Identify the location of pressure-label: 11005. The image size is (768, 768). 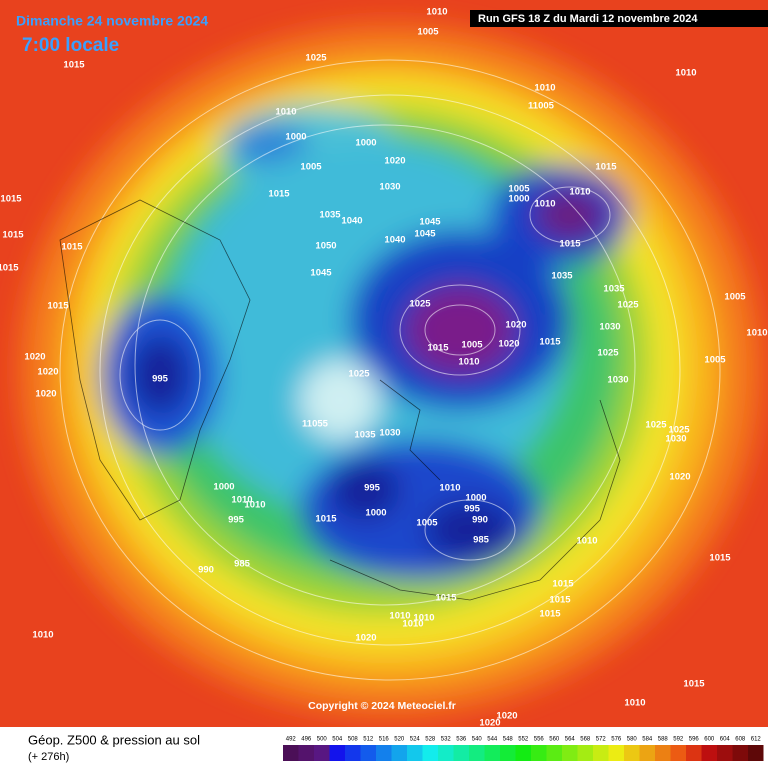
(541, 106).